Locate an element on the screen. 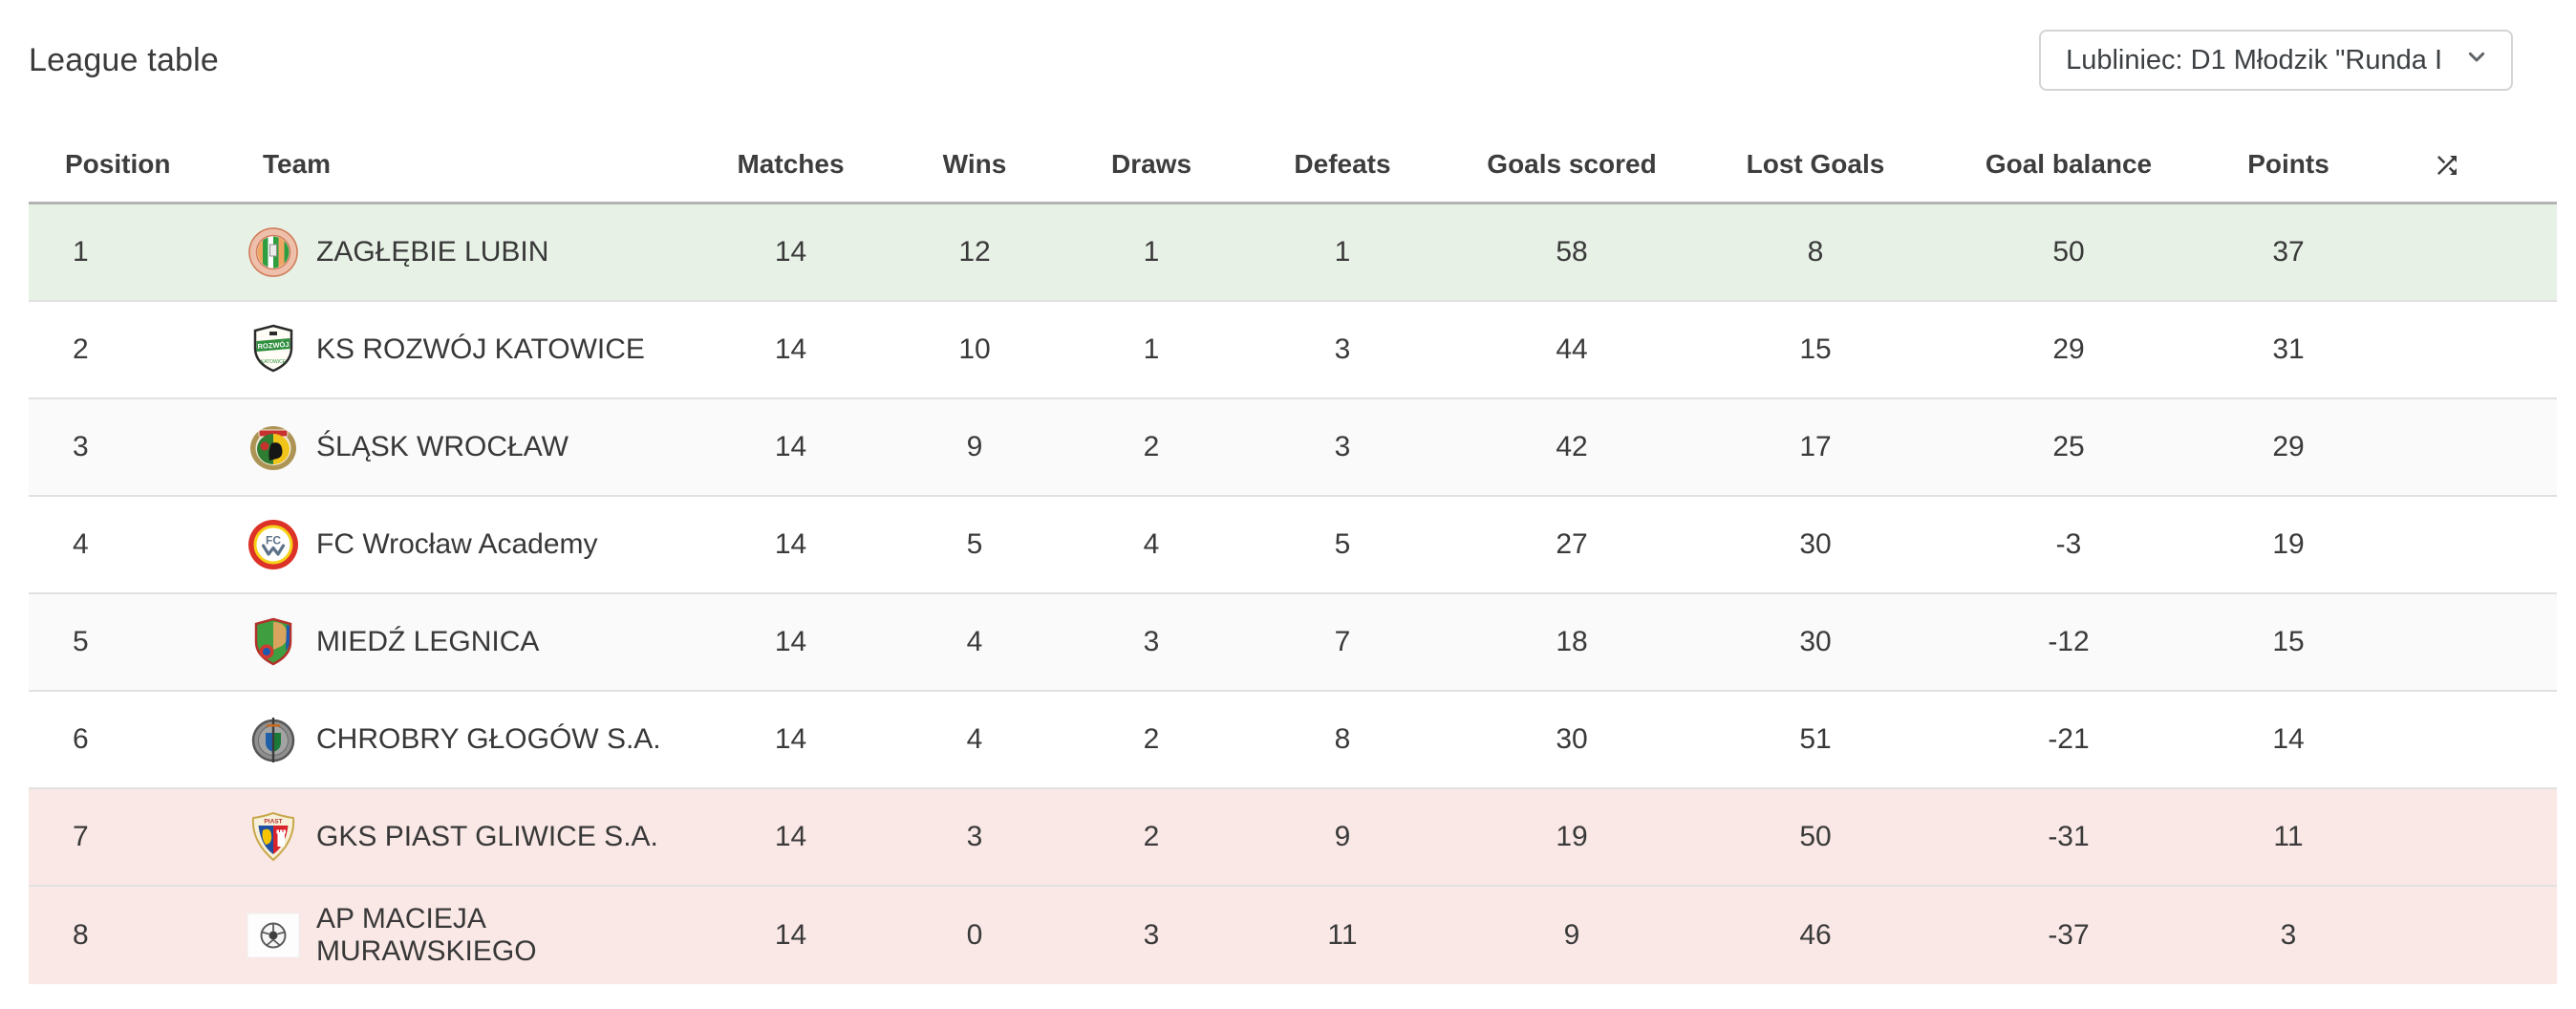 This screenshot has width=2576, height=1009. team-cell: ROZWÓJ KATOWICE KS ROZWÓJ KATOWICE is located at coordinates (461, 349).